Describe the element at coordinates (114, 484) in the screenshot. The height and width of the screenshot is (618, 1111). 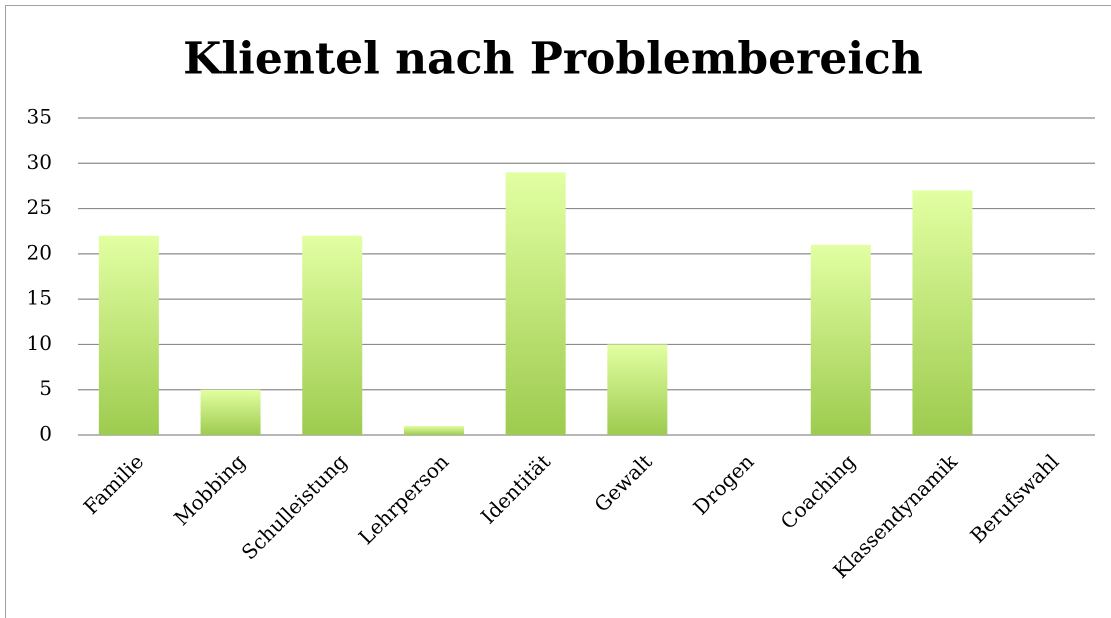
I see `x-tick-label: Familie` at that location.